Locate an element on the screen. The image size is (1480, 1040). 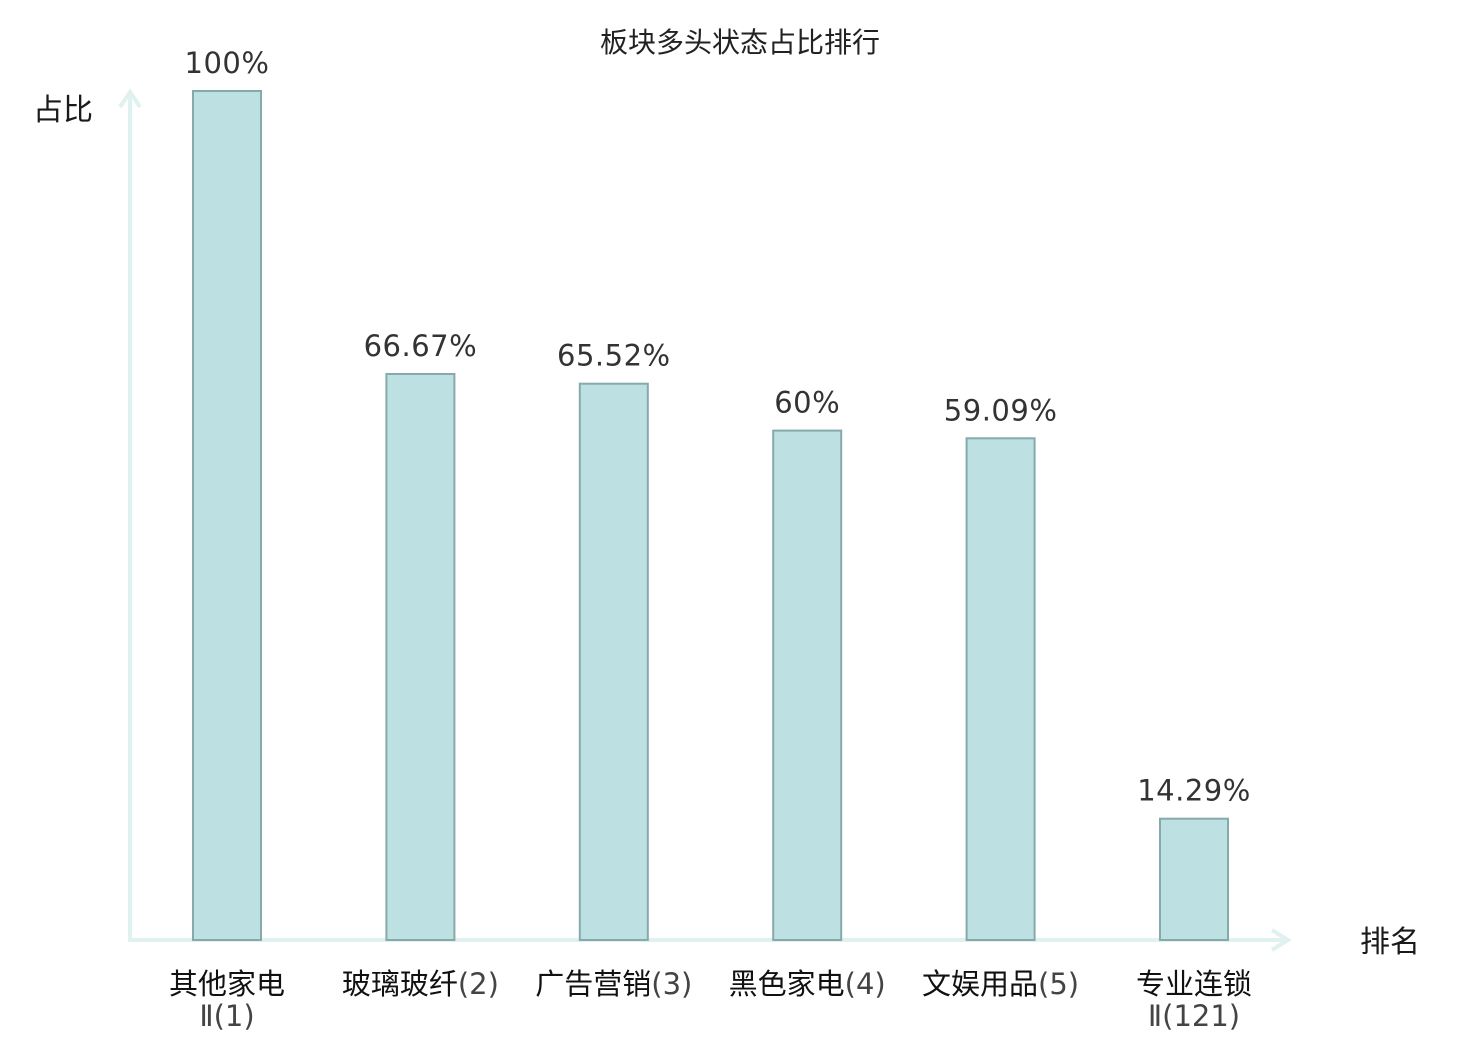
bar-value-label: 59.09% is located at coordinates (1001, 410).